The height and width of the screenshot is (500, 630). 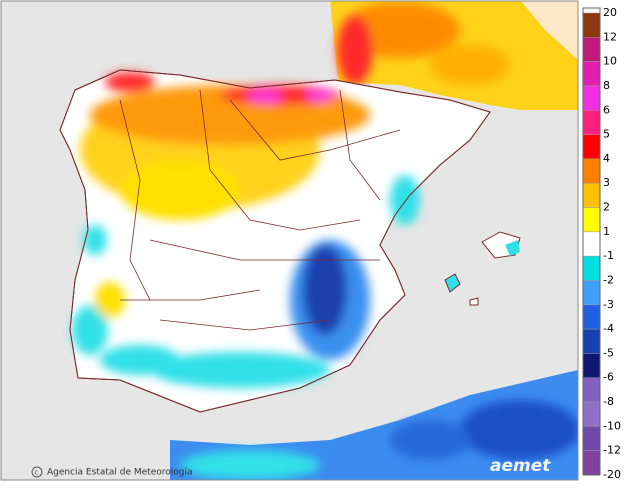 I want to click on africa-anomaly, so click(x=379, y=440).